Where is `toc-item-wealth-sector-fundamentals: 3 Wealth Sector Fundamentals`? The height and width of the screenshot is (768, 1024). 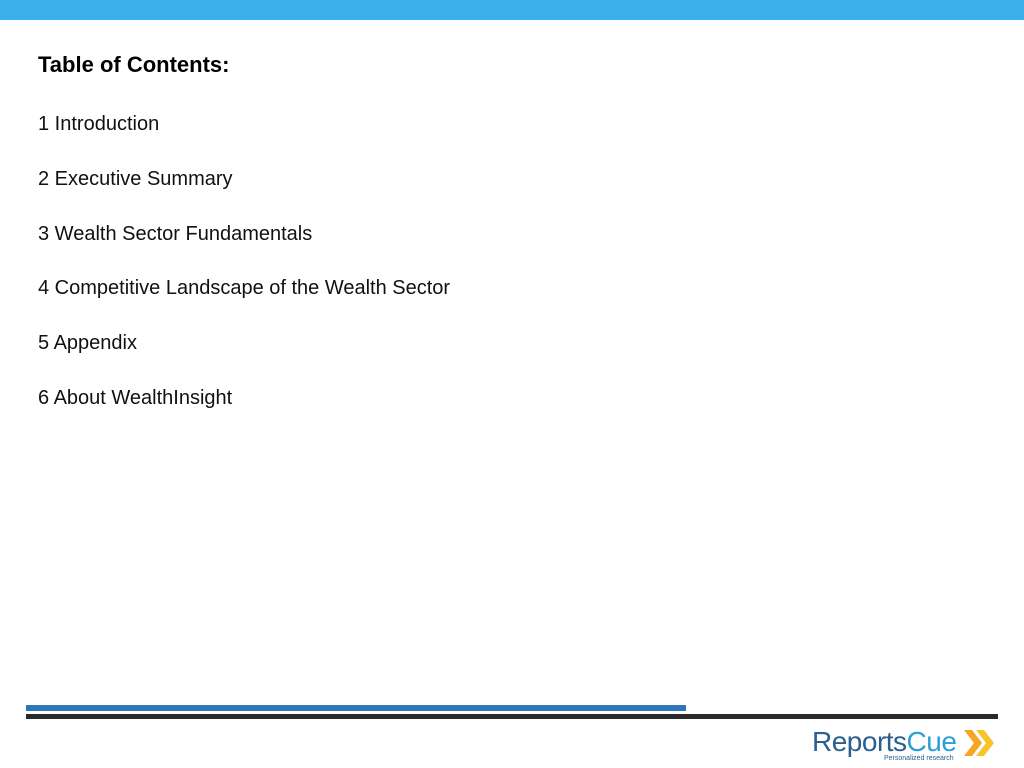
toc-item-wealth-sector-fundamentals: 3 Wealth Sector Fundamentals is located at coordinates (175, 233).